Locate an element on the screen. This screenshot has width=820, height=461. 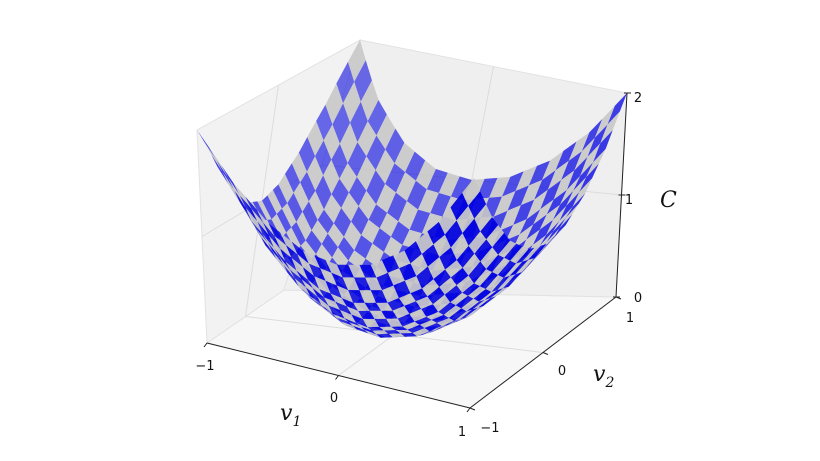
z-tick-label: 1 is located at coordinates (629, 200).